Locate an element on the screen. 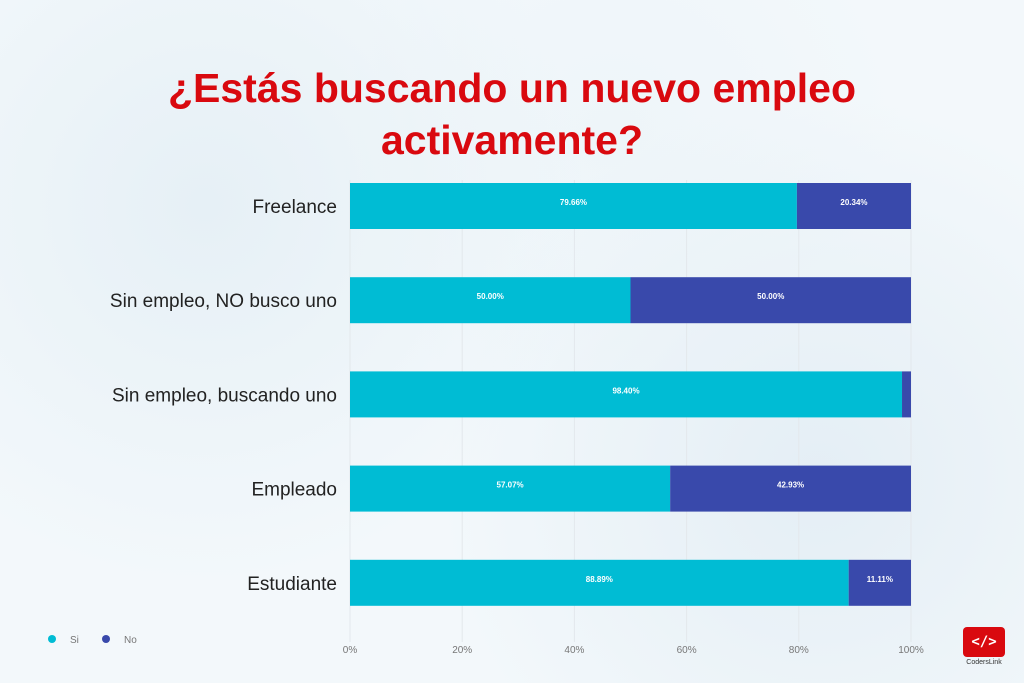  x-tick-label: 0% is located at coordinates (350, 650).